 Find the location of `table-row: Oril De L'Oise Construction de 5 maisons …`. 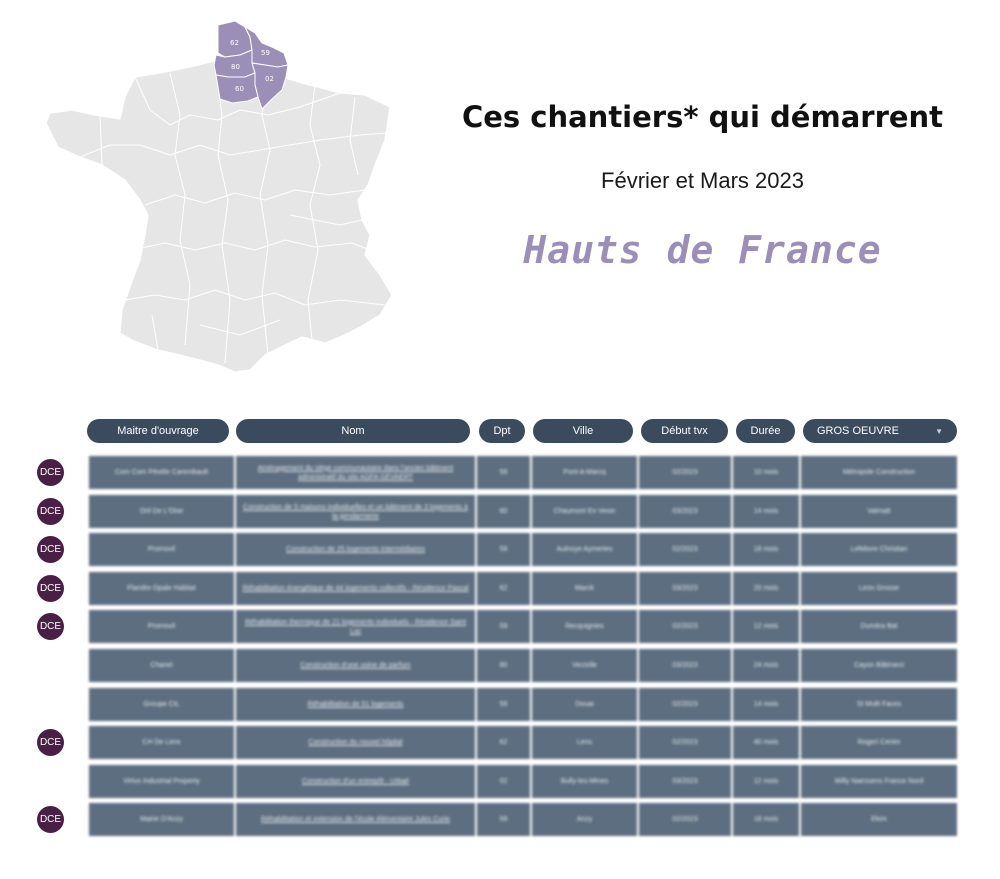

table-row: Oril De L'Oise Construction de 5 maisons … is located at coordinates (523, 511).